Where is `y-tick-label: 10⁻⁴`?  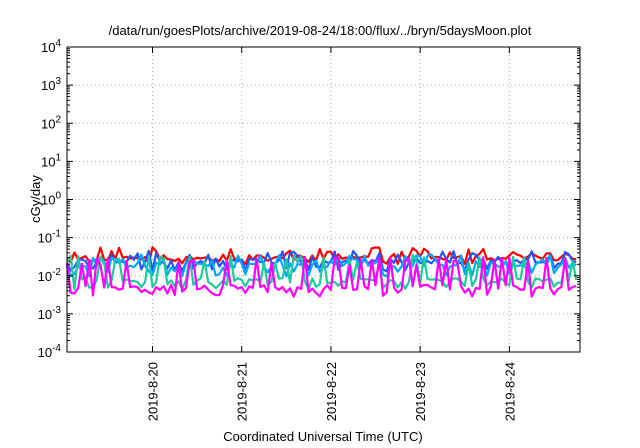 y-tick-label: 10⁻⁴ is located at coordinates (50, 351).